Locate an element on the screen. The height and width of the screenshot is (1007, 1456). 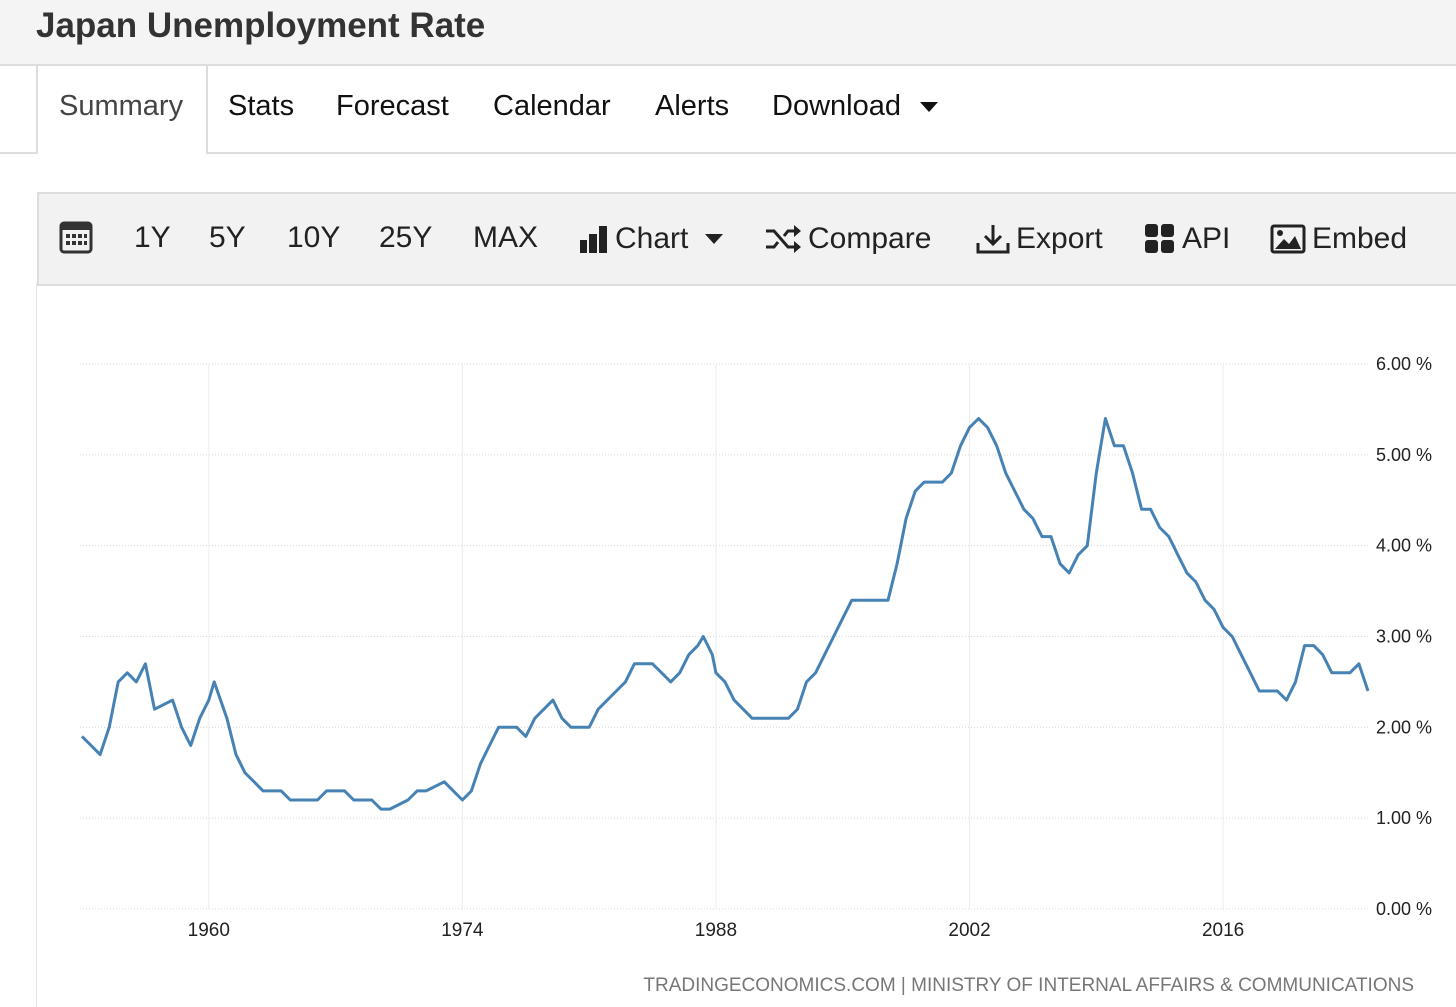
grid-icon is located at coordinates (1159, 238).